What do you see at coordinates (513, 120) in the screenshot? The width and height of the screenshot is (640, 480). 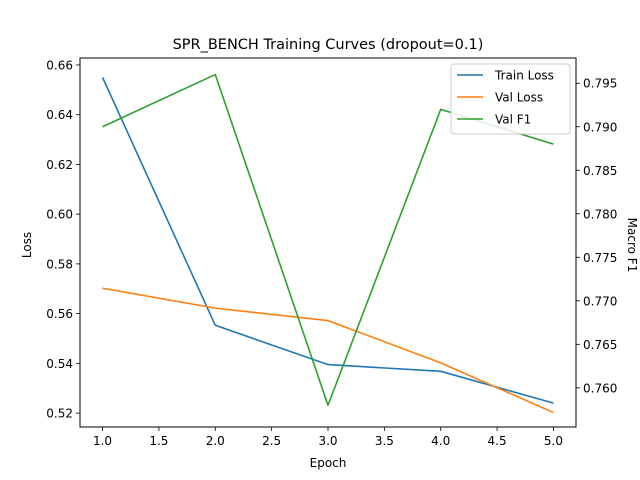 I see `legend-label-val-f1: Val F1` at bounding box center [513, 120].